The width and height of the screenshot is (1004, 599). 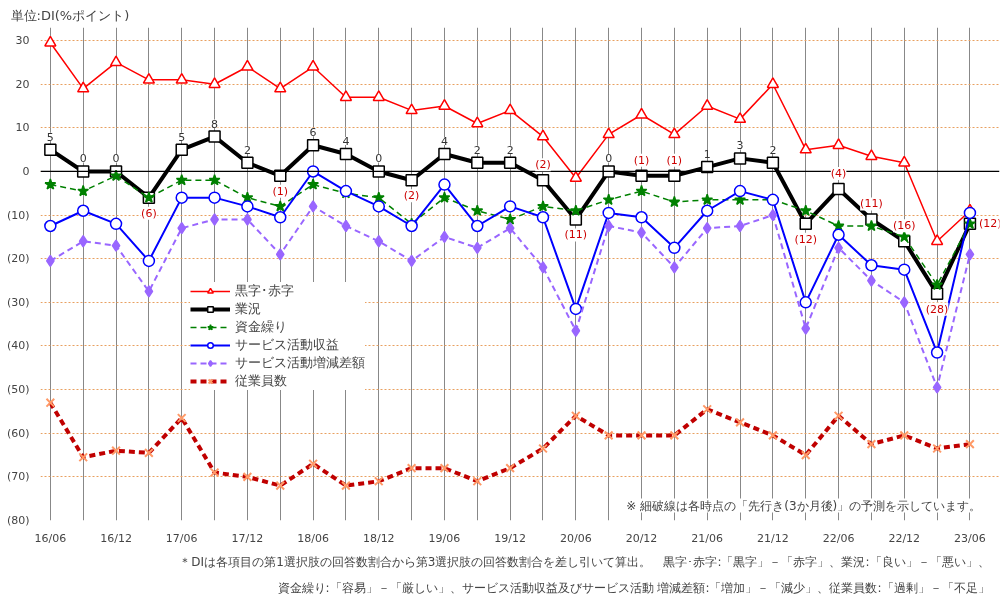 What do you see at coordinates (50, 538) in the screenshot?
I see `x-tick-label: 16/06` at bounding box center [50, 538].